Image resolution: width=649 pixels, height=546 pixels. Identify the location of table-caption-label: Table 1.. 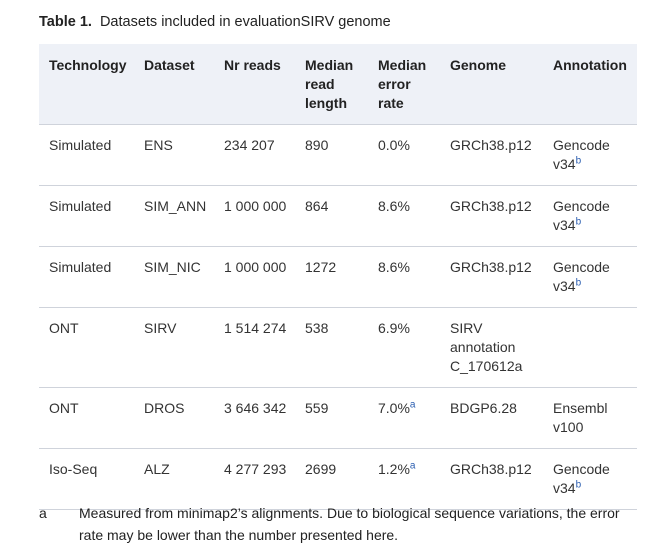
(65, 22).